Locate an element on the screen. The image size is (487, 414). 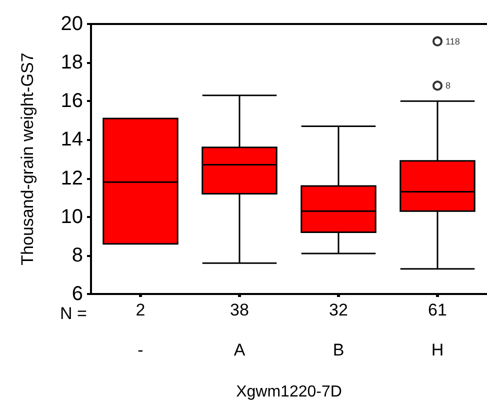
y-tick-label: 8 is located at coordinates (77, 255).